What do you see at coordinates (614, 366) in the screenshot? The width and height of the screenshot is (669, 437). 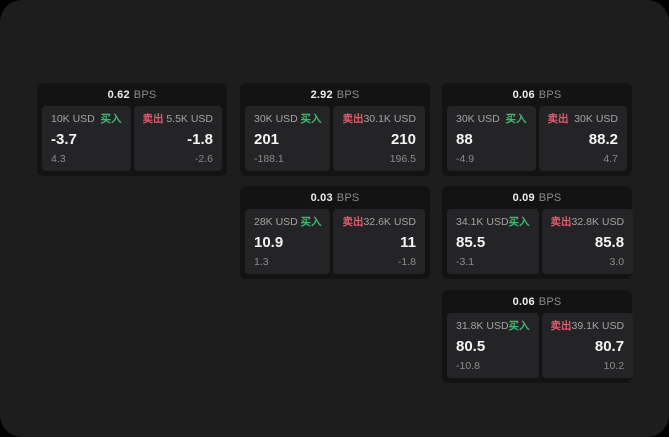 I see `ask-change: 10.2` at bounding box center [614, 366].